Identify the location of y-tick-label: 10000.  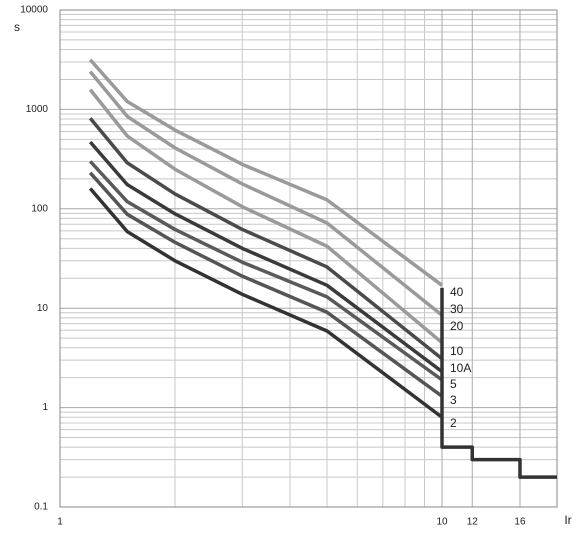
(34, 10).